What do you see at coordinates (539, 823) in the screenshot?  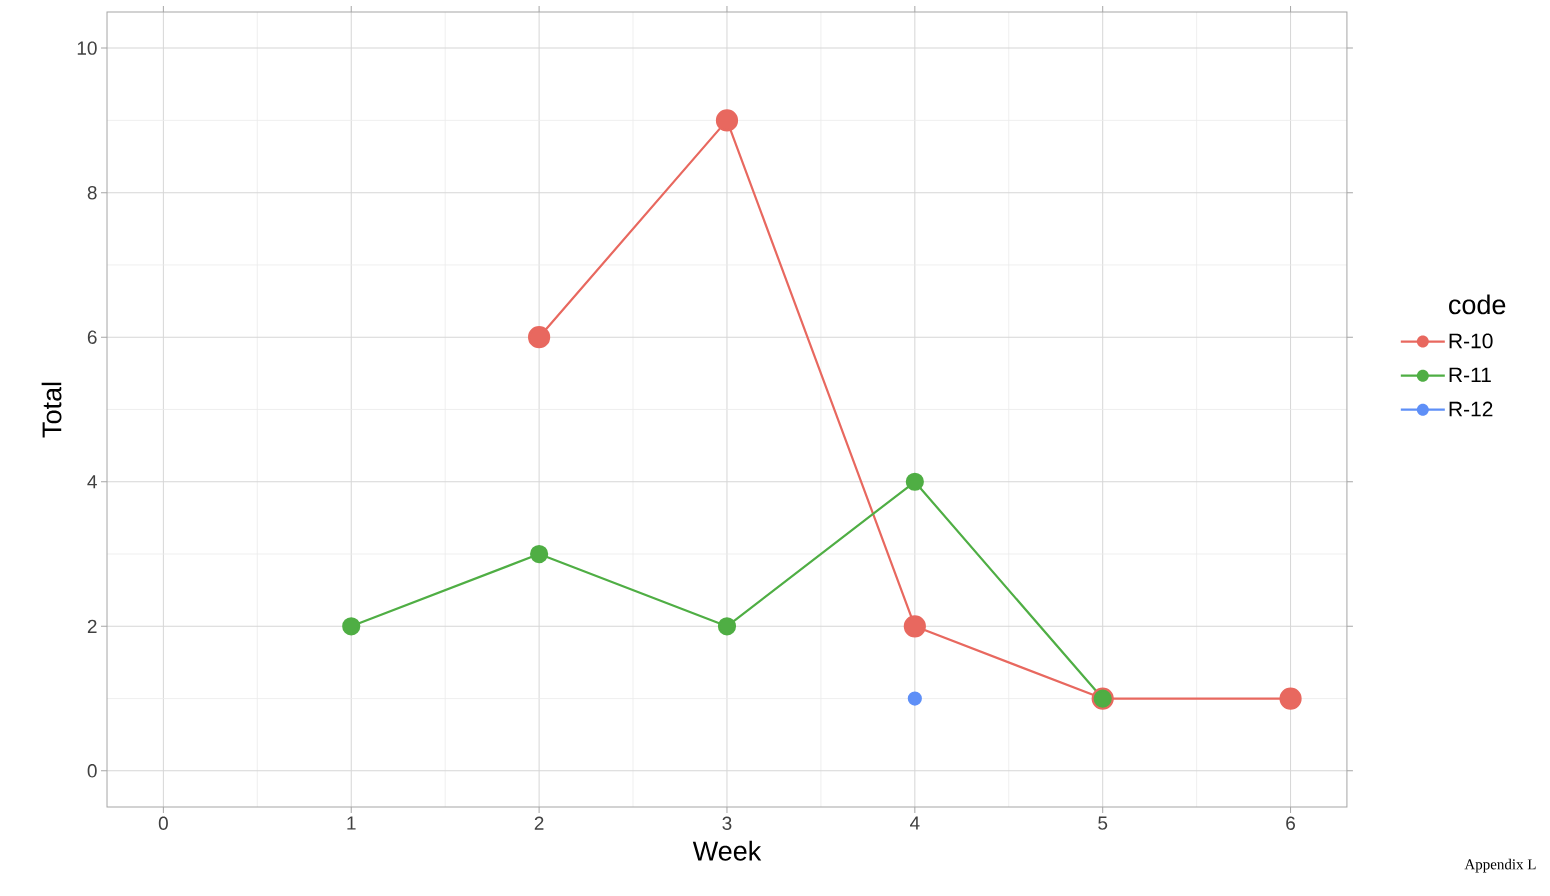 I see `x-tick-label: 2` at bounding box center [539, 823].